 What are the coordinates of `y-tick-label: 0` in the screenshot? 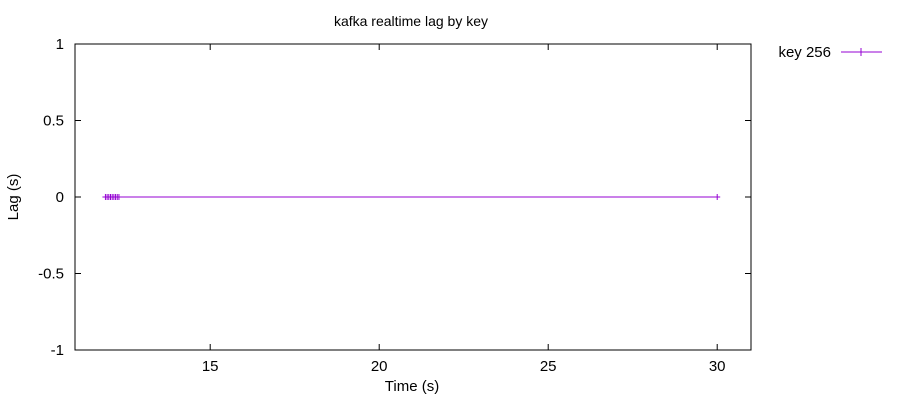 It's located at (60, 197).